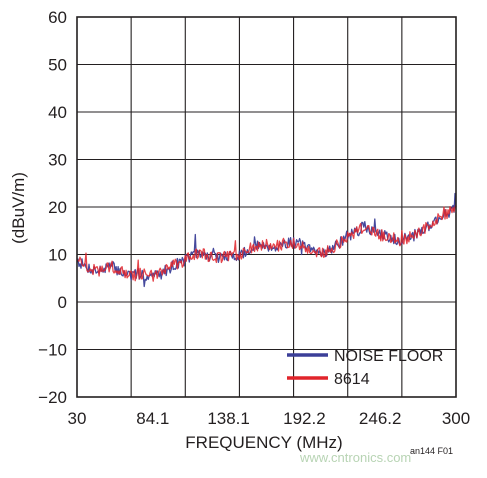 The height and width of the screenshot is (478, 487). What do you see at coordinates (62, 302) in the screenshot?
I see `y-tick-label: 0` at bounding box center [62, 302].